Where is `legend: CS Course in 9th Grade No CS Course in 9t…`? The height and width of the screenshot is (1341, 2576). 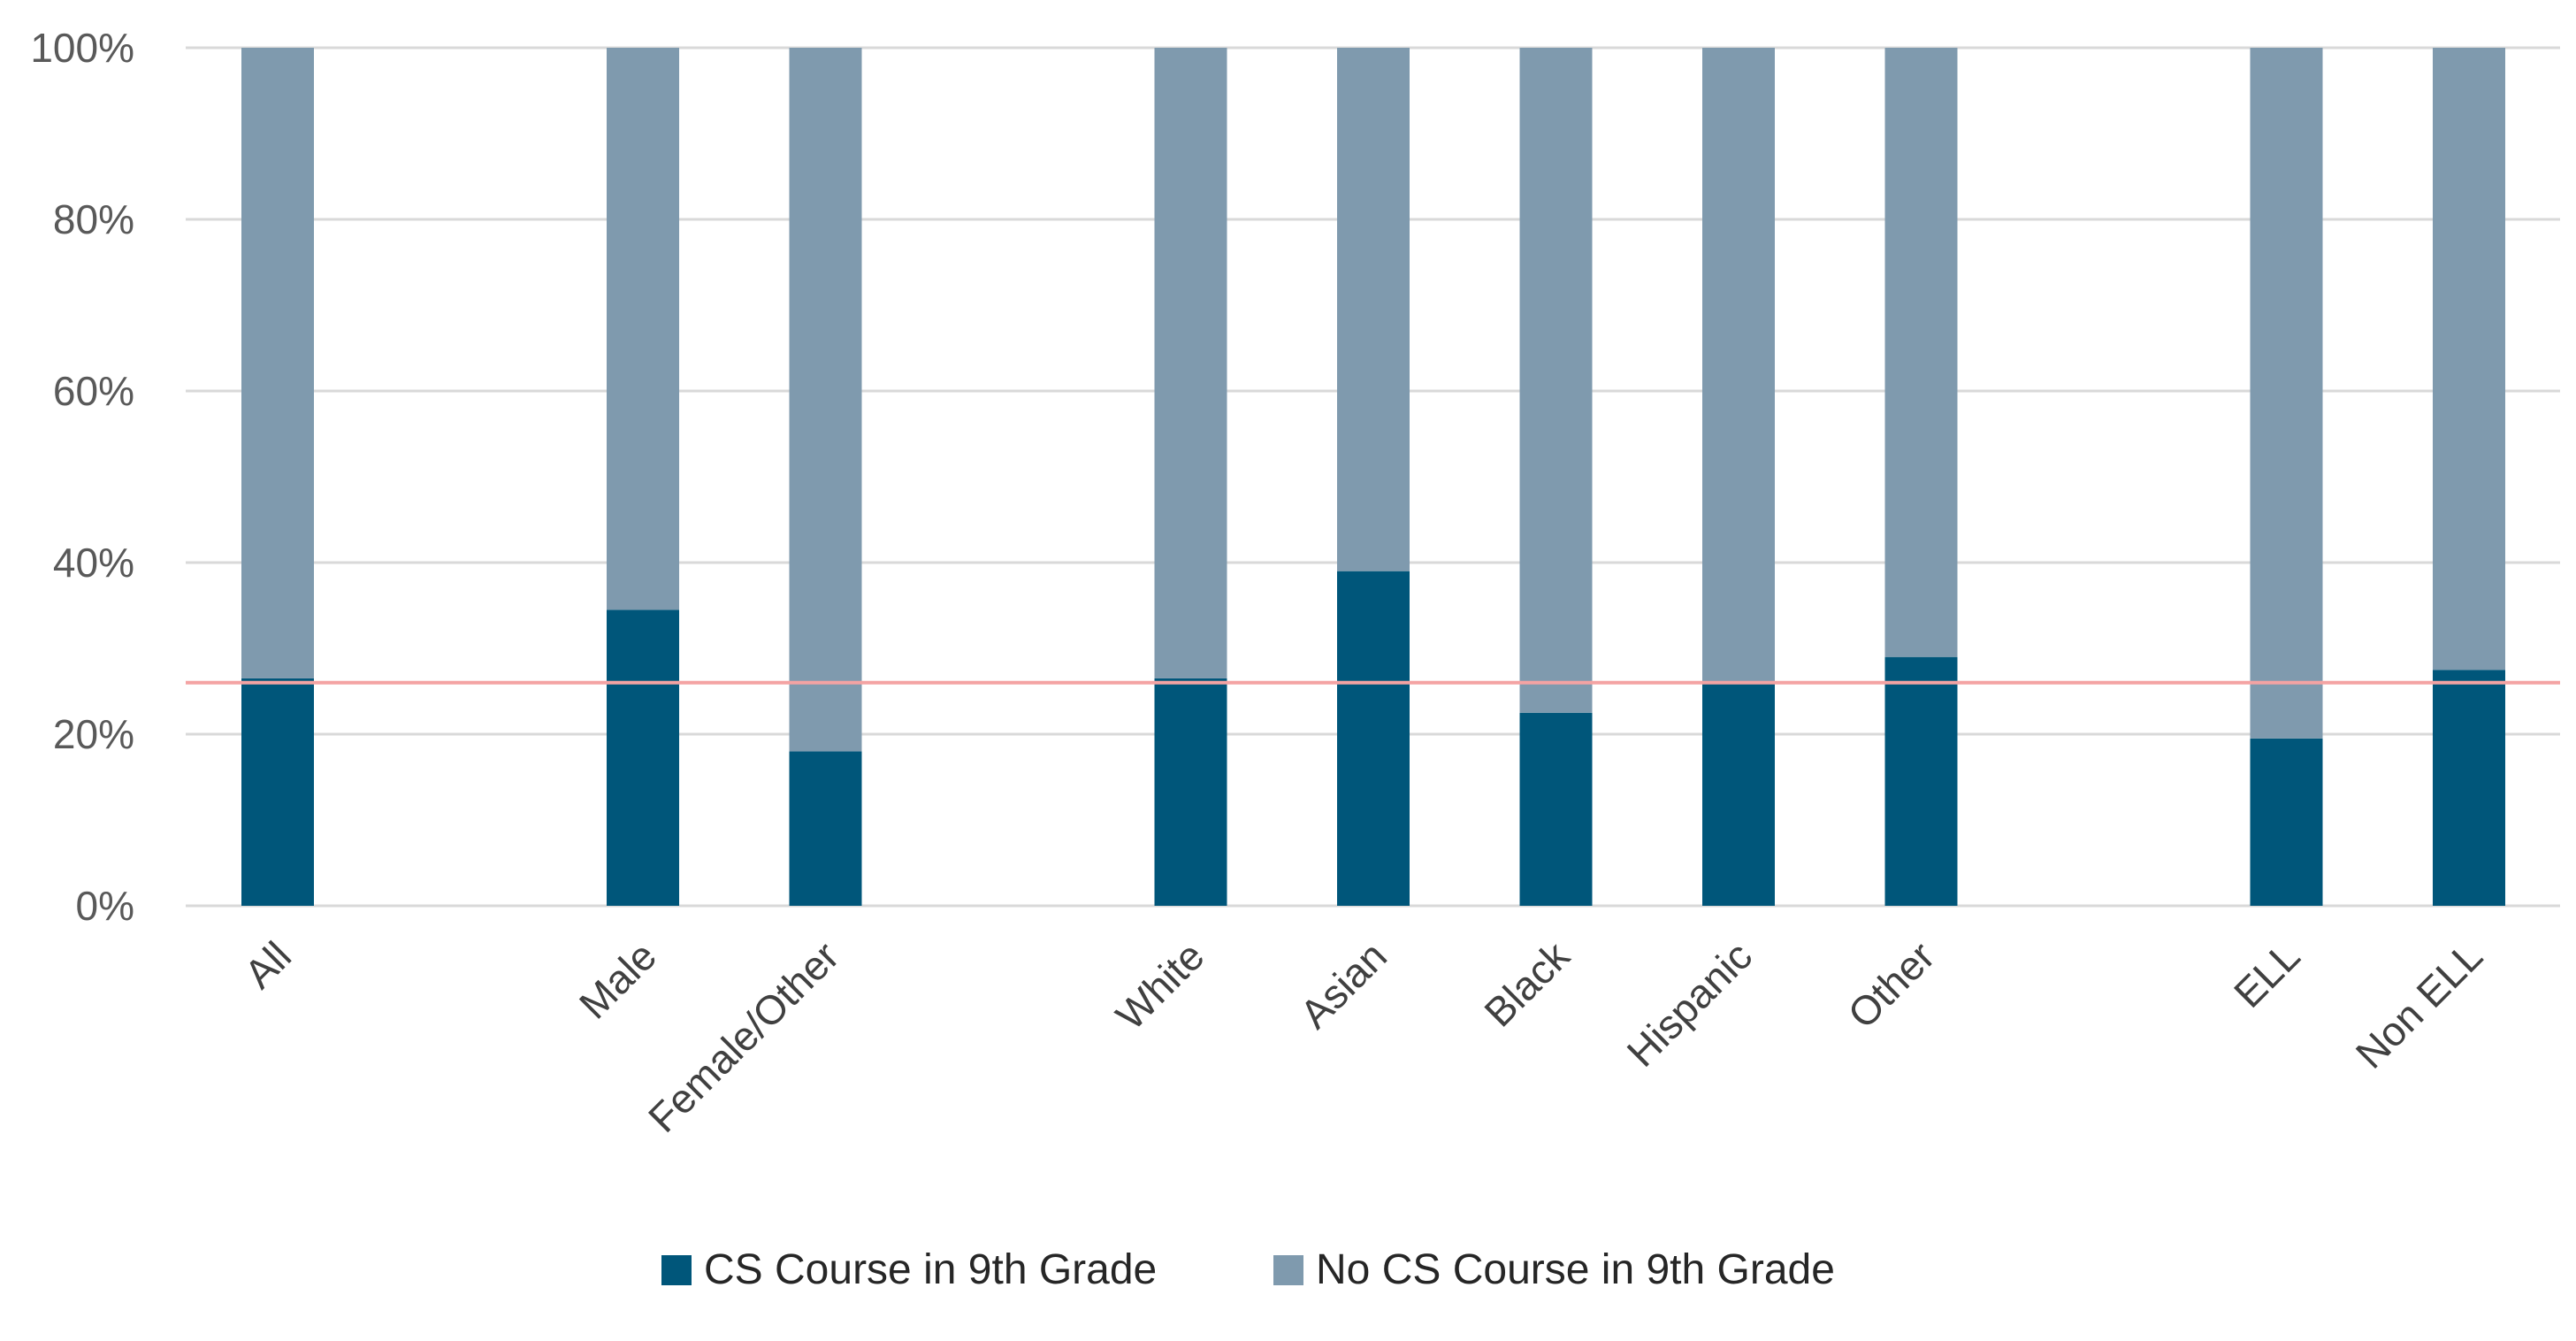
legend: CS Course in 9th Grade No CS Course in 9t… is located at coordinates (1248, 1269).